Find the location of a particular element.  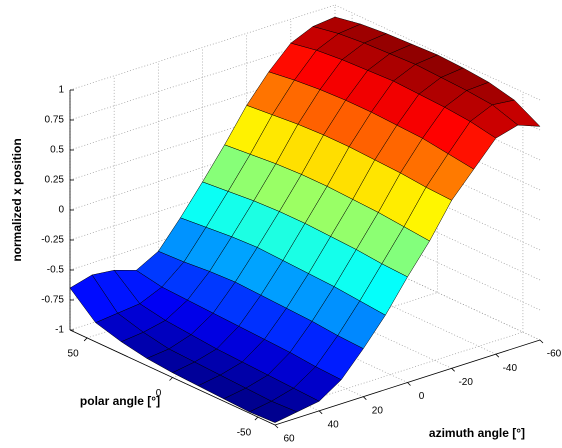

y-tick-label: 50 is located at coordinates (74, 354).